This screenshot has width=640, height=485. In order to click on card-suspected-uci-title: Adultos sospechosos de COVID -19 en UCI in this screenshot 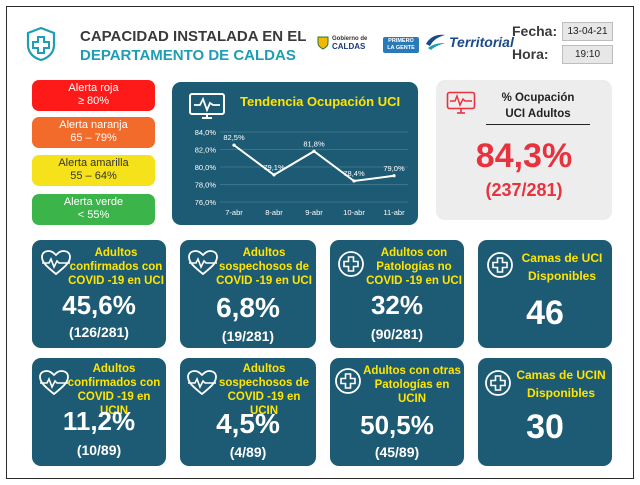, I will do `click(264, 267)`.